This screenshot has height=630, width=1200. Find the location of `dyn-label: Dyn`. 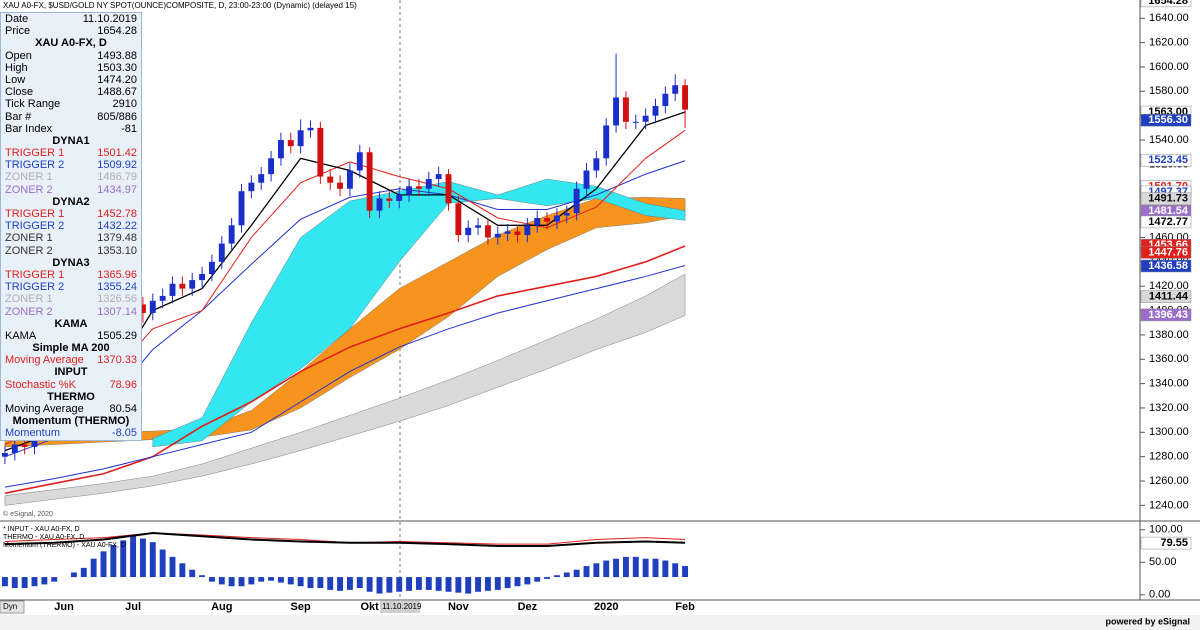

dyn-label: Dyn is located at coordinates (10, 606).